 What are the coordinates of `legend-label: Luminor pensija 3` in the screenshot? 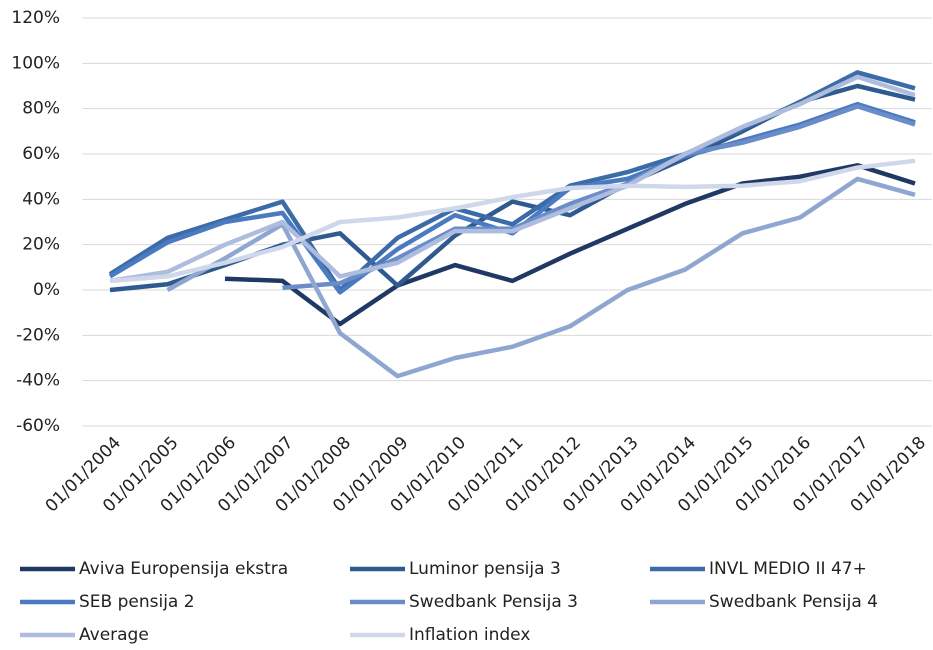 It's located at (485, 569).